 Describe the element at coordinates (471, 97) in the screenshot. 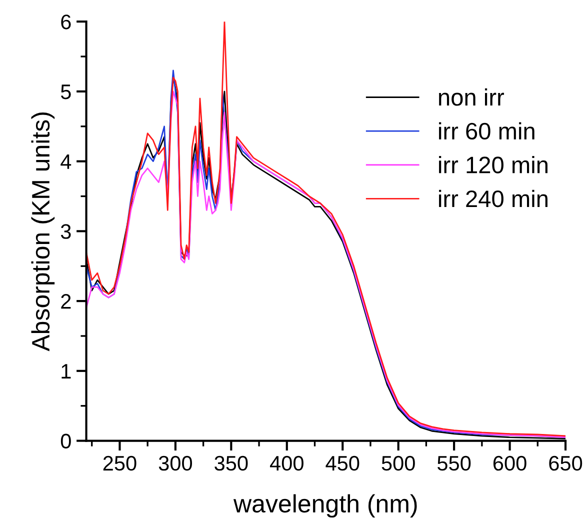

I see `legend-label: non irr` at that location.